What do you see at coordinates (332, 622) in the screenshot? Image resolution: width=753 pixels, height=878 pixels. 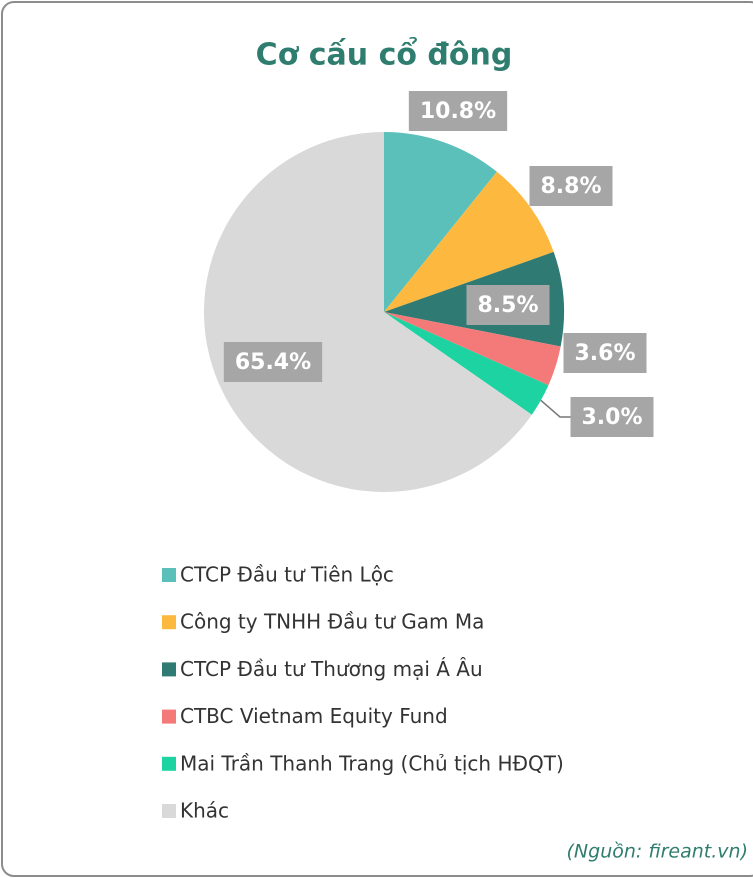 I see `legend-label: Công ty TNHH Đầu tư Gam Ma` at bounding box center [332, 622].